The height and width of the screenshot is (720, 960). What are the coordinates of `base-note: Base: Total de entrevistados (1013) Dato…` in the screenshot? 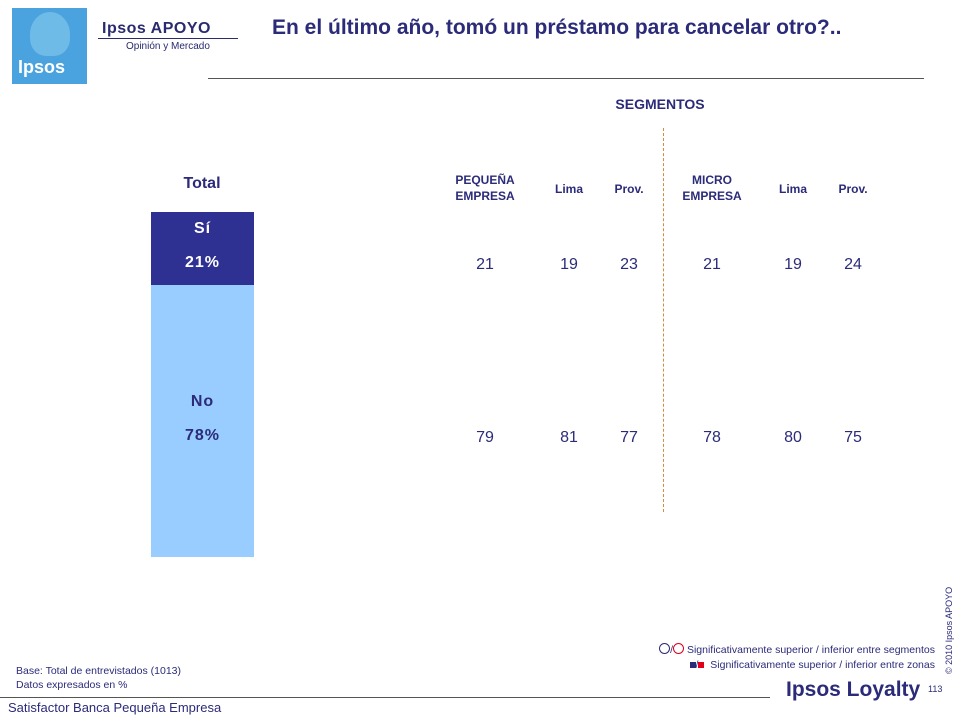 It's located at (98, 678).